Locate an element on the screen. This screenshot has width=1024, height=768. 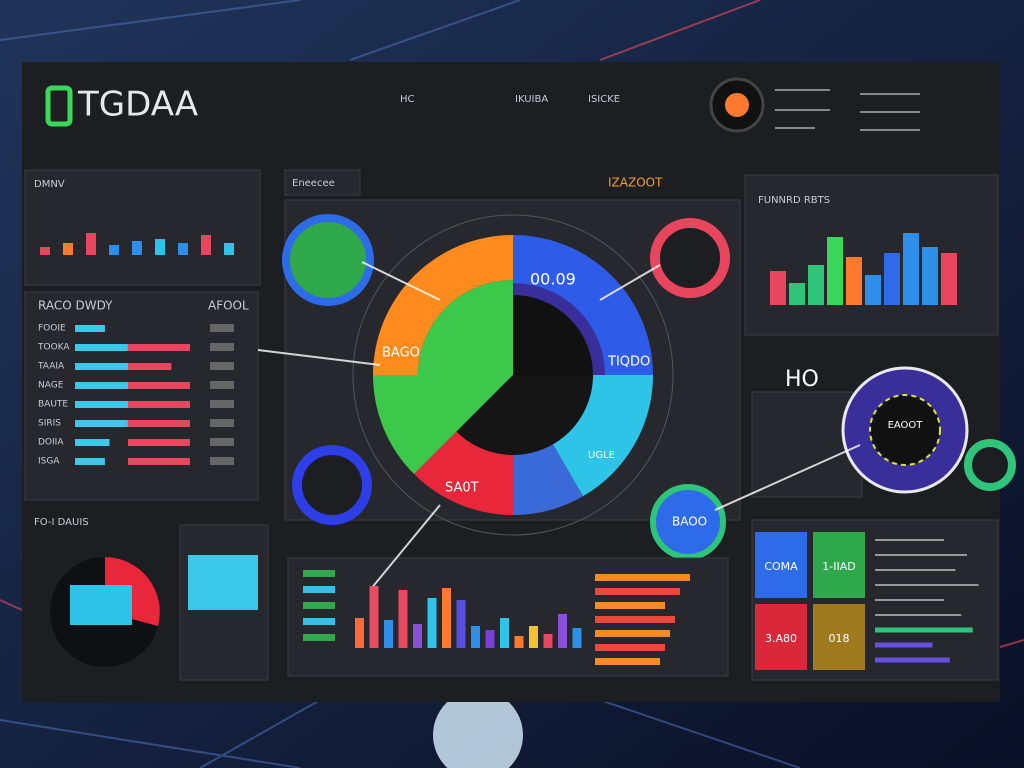
tile-label: 3.A80 is located at coordinates (781, 638).